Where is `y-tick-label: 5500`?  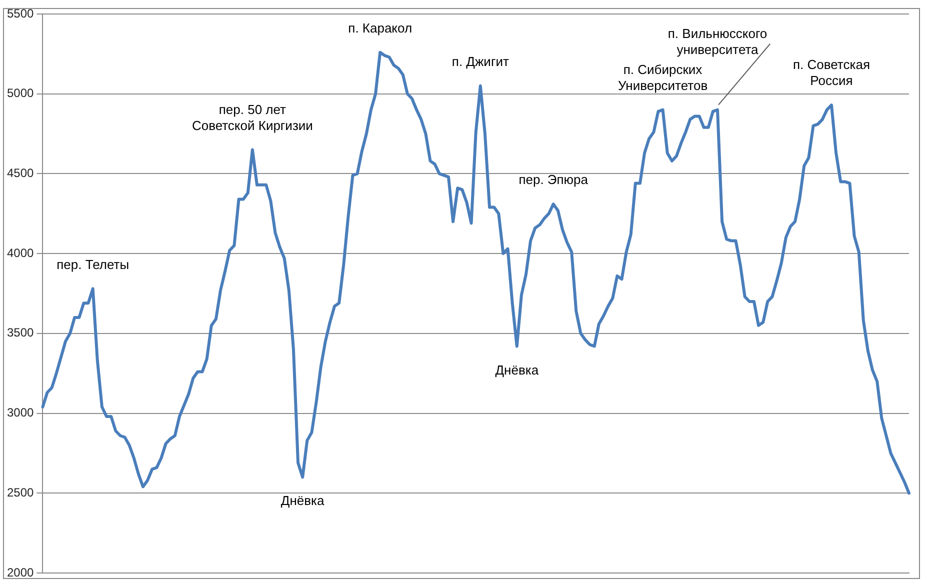
y-tick-label: 5500 is located at coordinates (20, 13).